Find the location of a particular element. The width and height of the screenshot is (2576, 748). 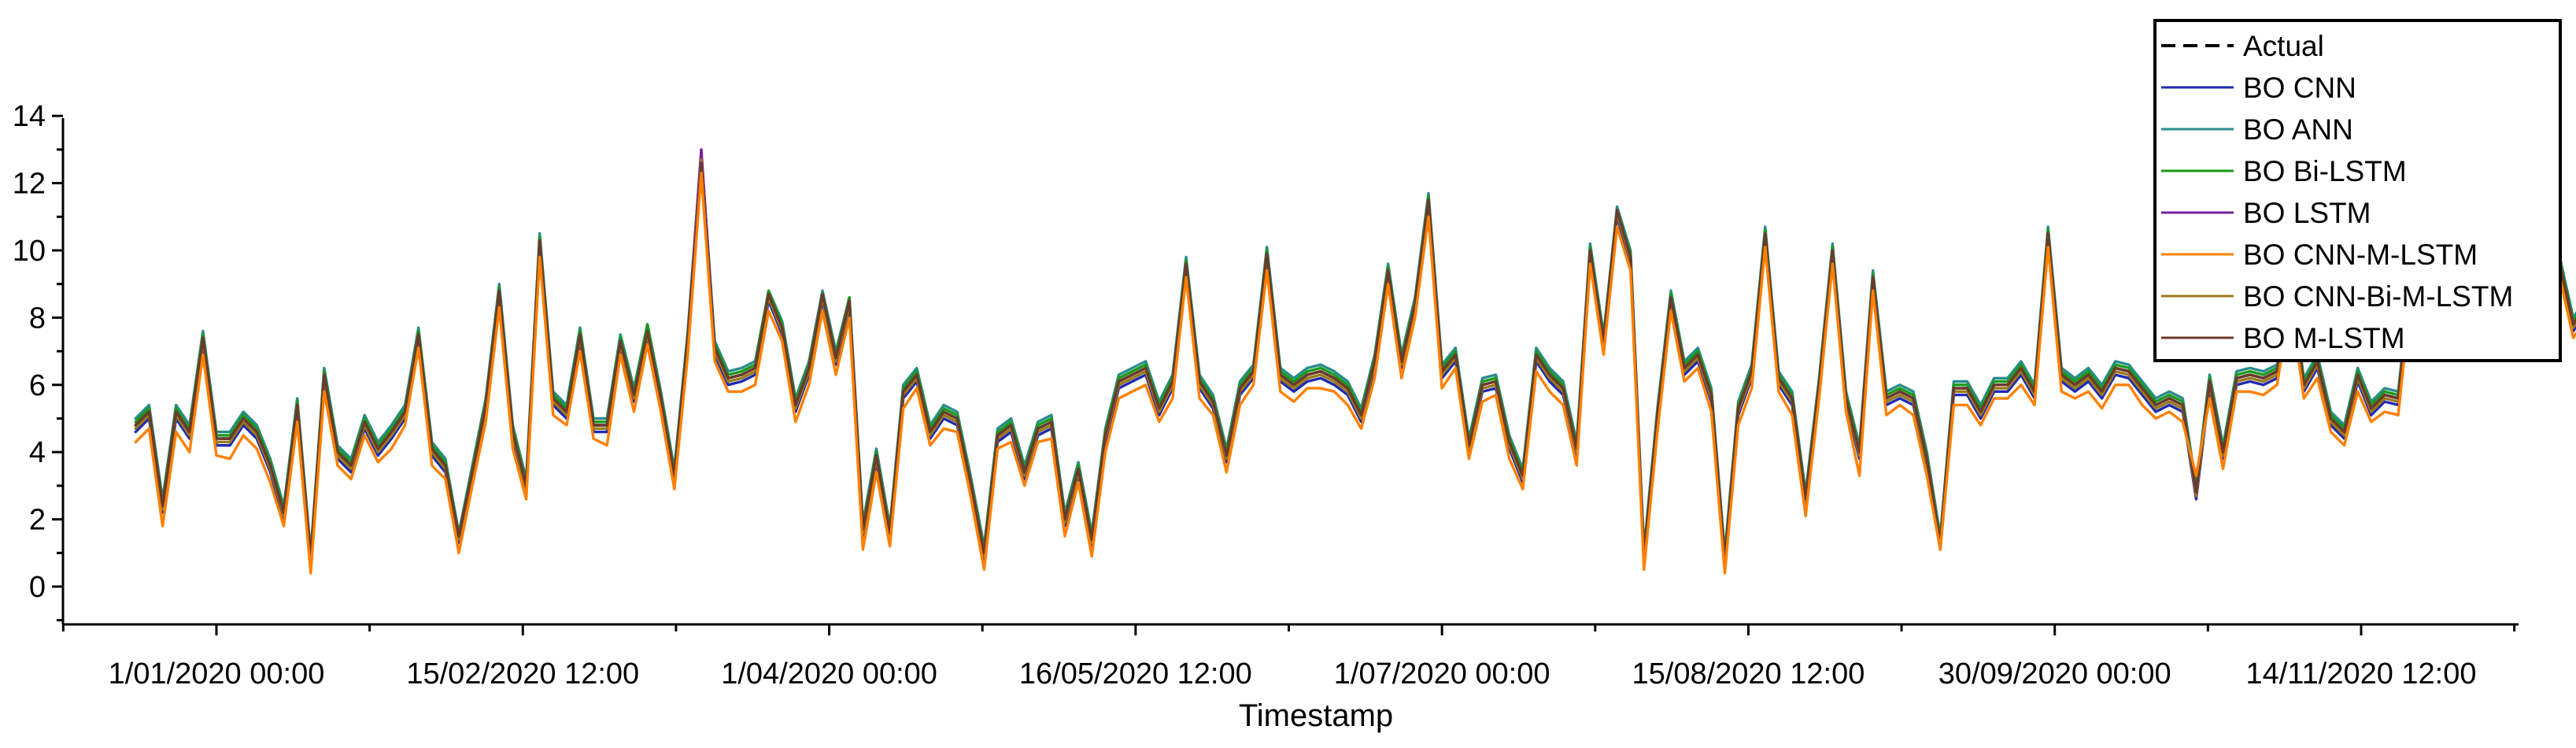

legend-box is located at coordinates (2357, 190).